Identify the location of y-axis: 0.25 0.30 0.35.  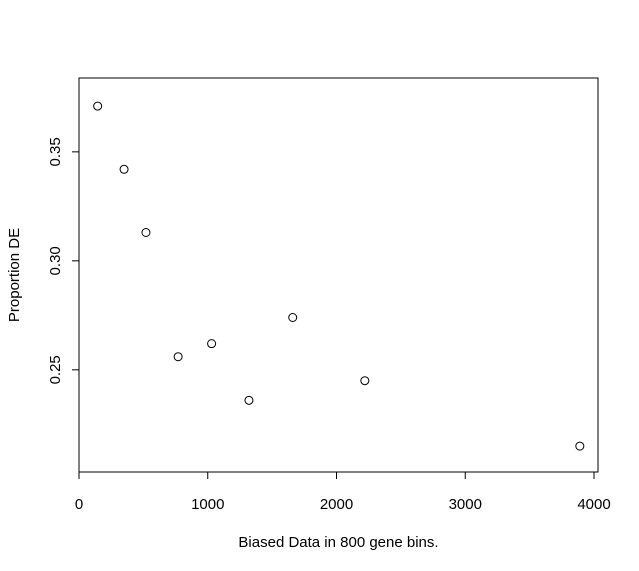
(63, 260).